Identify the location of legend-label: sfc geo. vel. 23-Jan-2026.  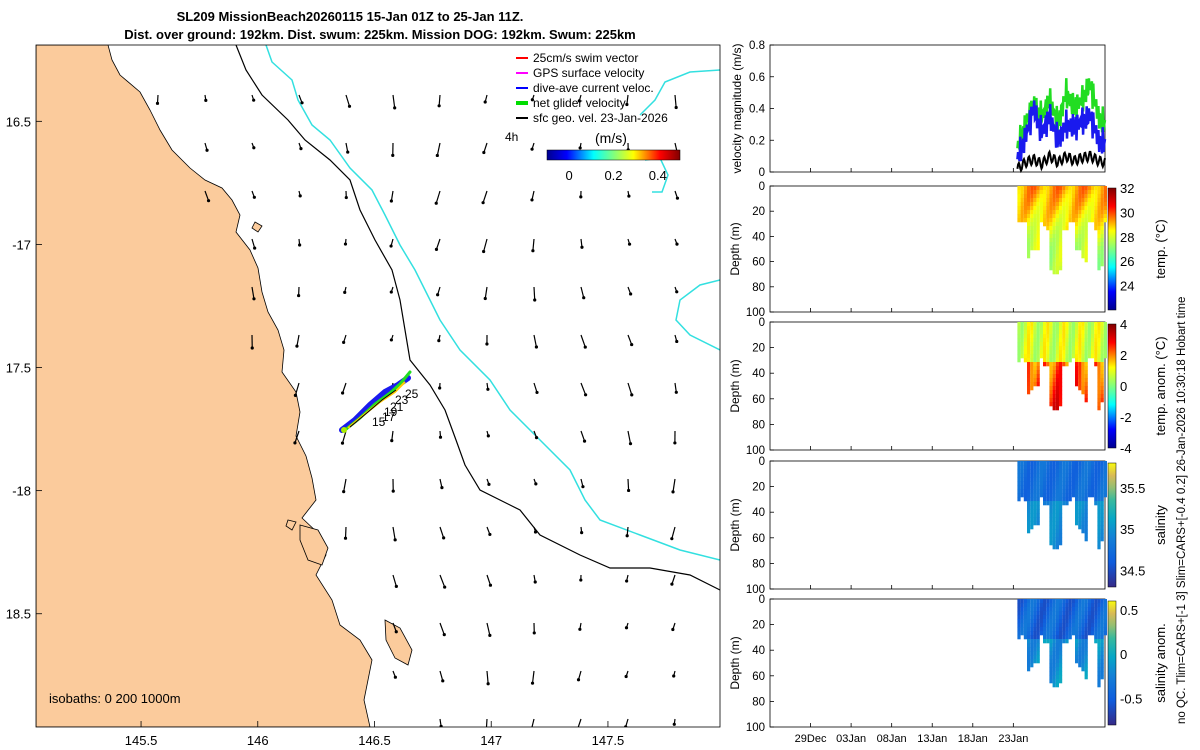
(600, 118).